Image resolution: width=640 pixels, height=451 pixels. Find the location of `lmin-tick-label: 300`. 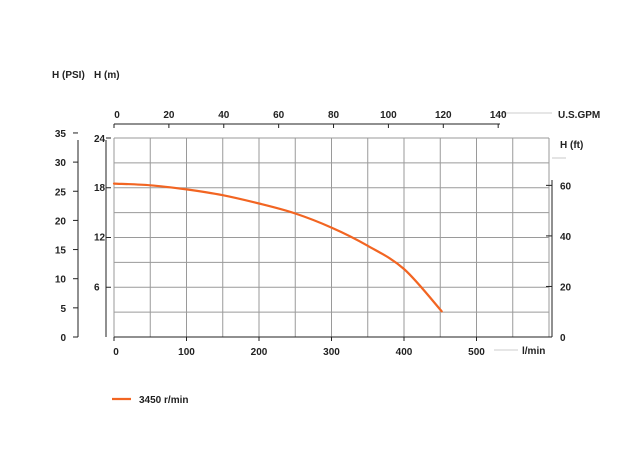

lmin-tick-label: 300 is located at coordinates (331, 352).